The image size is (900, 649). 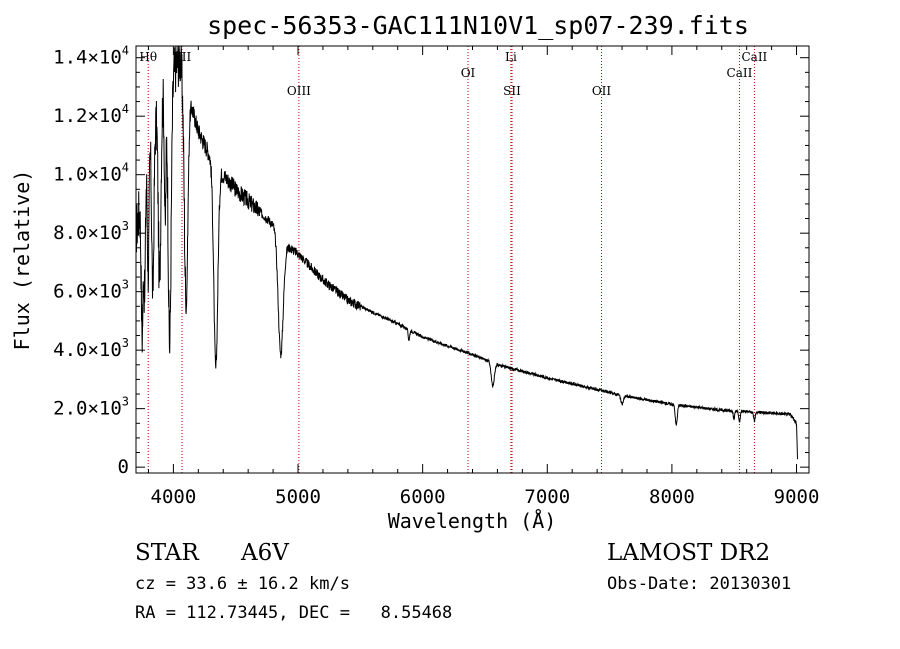 I want to click on chart-title: spec-56353-GAC111N10V1_sp07-239.fits, so click(x=478, y=25).